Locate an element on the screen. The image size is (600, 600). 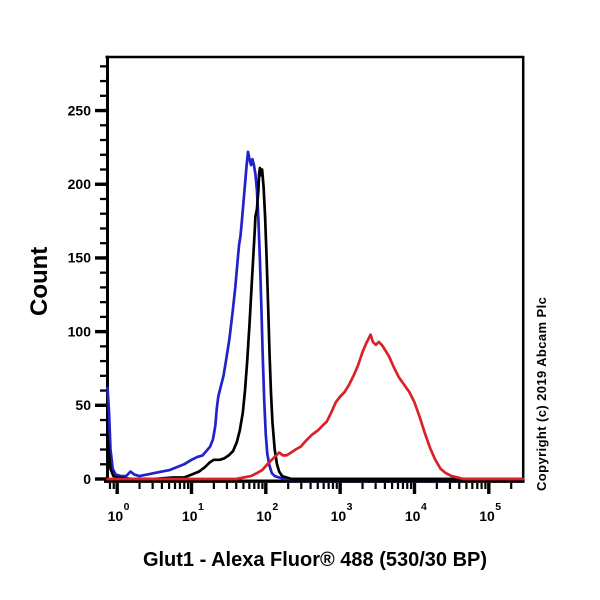
x-tick-label-exponent: 1 is located at coordinates (201, 507).